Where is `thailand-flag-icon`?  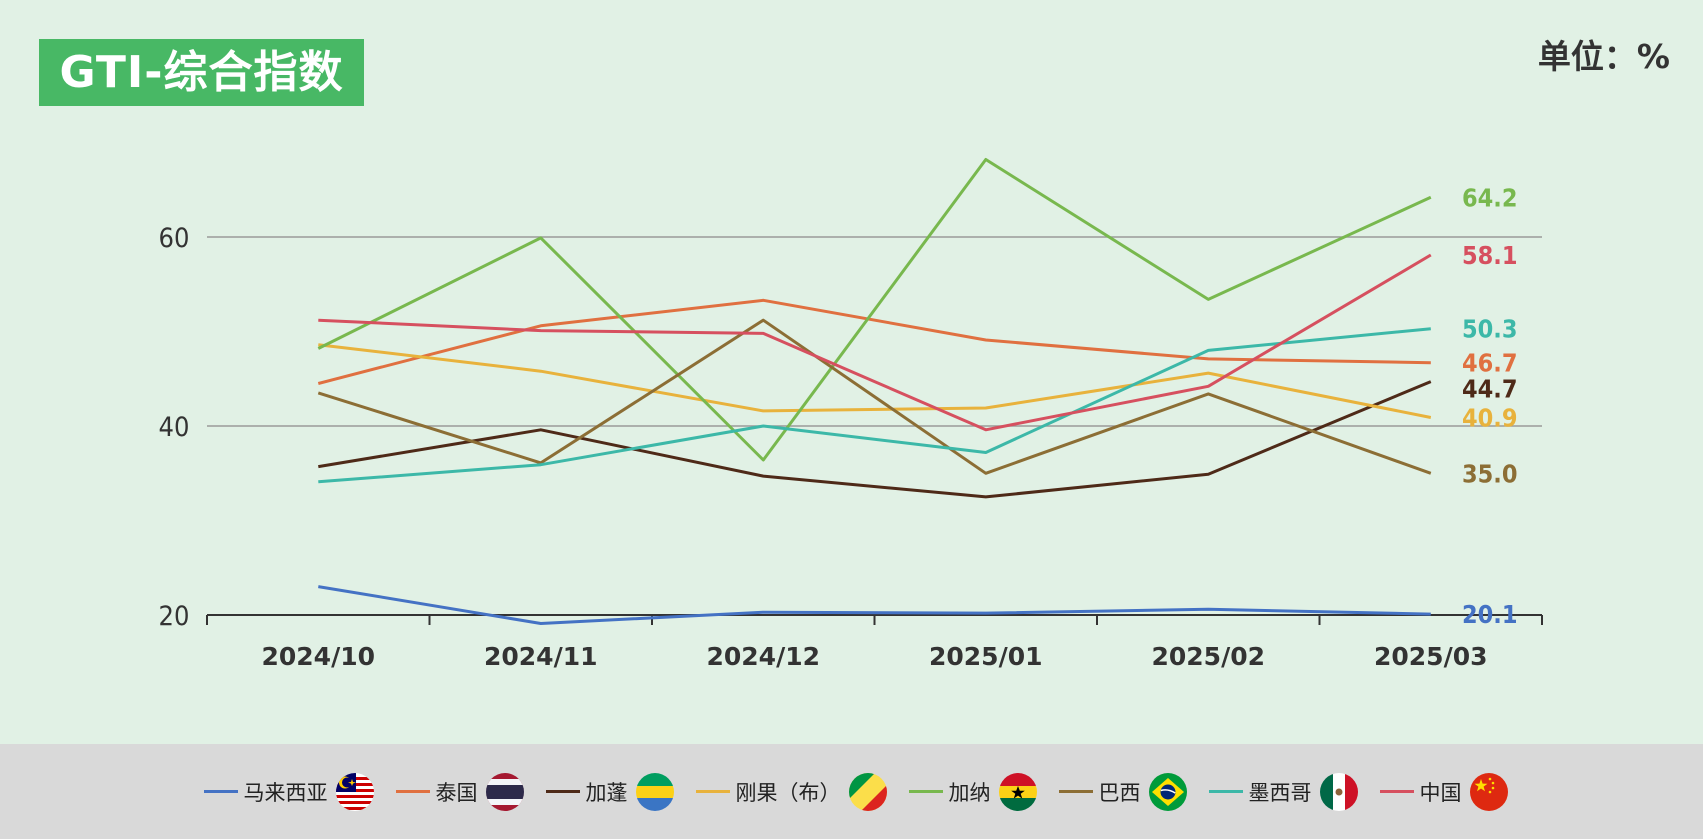 thailand-flag-icon is located at coordinates (504, 791).